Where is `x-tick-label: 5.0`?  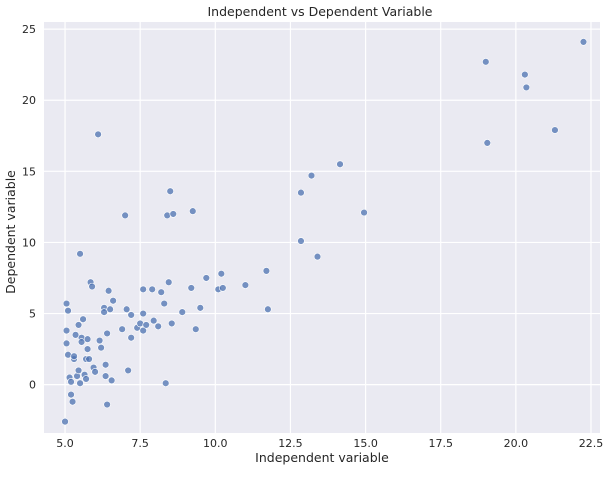
x-tick-label: 5.0 is located at coordinates (65, 443).